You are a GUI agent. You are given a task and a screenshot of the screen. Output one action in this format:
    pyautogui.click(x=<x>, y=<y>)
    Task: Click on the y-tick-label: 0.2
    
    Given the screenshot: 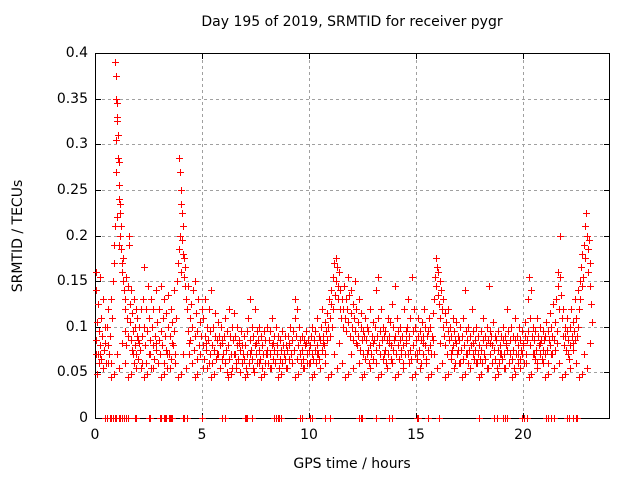 What is the action you would take?
    pyautogui.click(x=76, y=236)
    